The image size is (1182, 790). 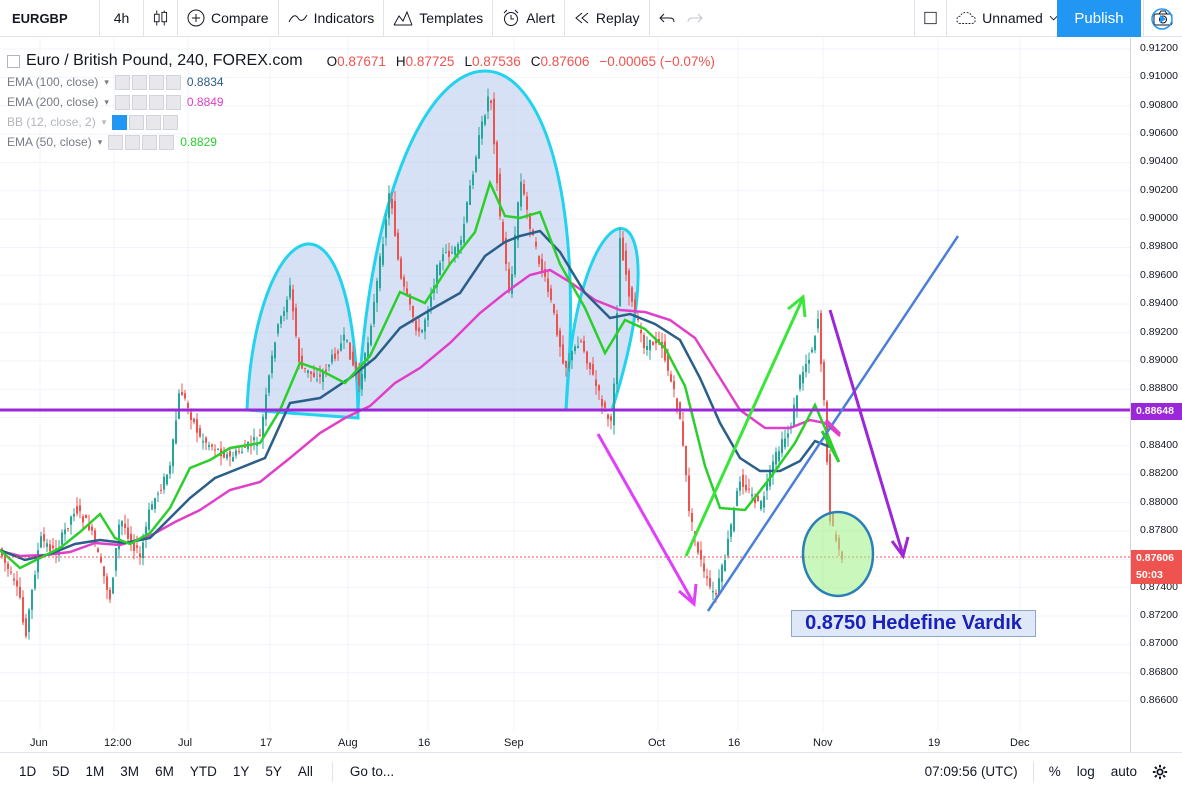 I want to click on templates-button: Templates, so click(x=439, y=18).